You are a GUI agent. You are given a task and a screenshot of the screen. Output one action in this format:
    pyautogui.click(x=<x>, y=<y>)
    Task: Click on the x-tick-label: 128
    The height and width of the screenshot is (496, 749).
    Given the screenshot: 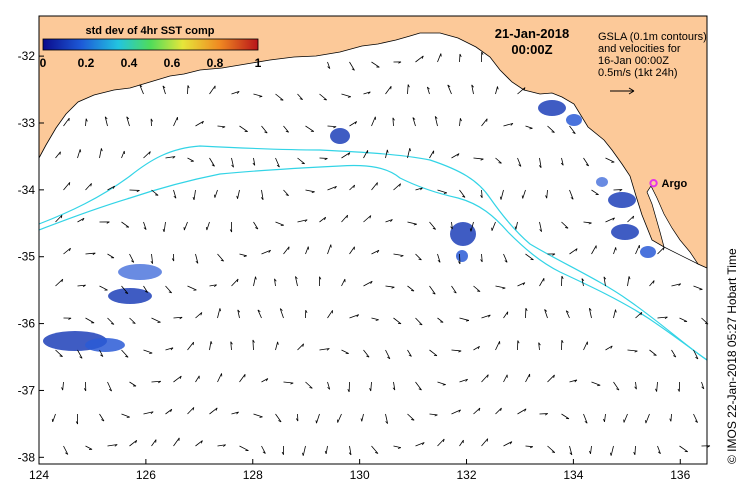 What is the action you would take?
    pyautogui.click(x=253, y=475)
    